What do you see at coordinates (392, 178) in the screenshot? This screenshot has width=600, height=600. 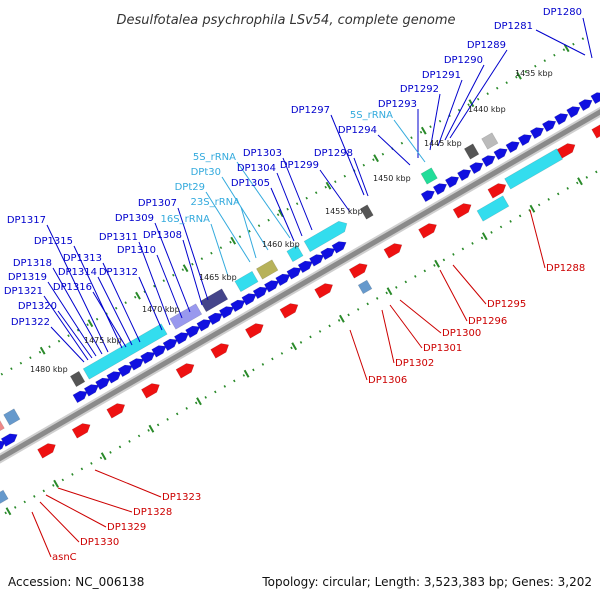 I see `scale-label: 1450 kbp` at bounding box center [392, 178].